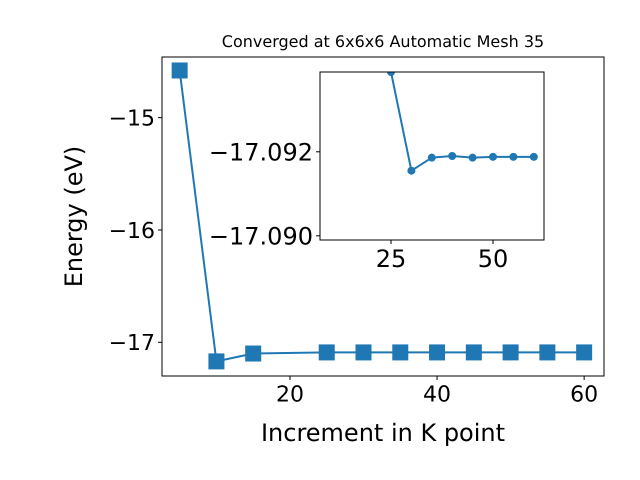  I want to click on y-tick-label: −17.092, so click(260, 152).